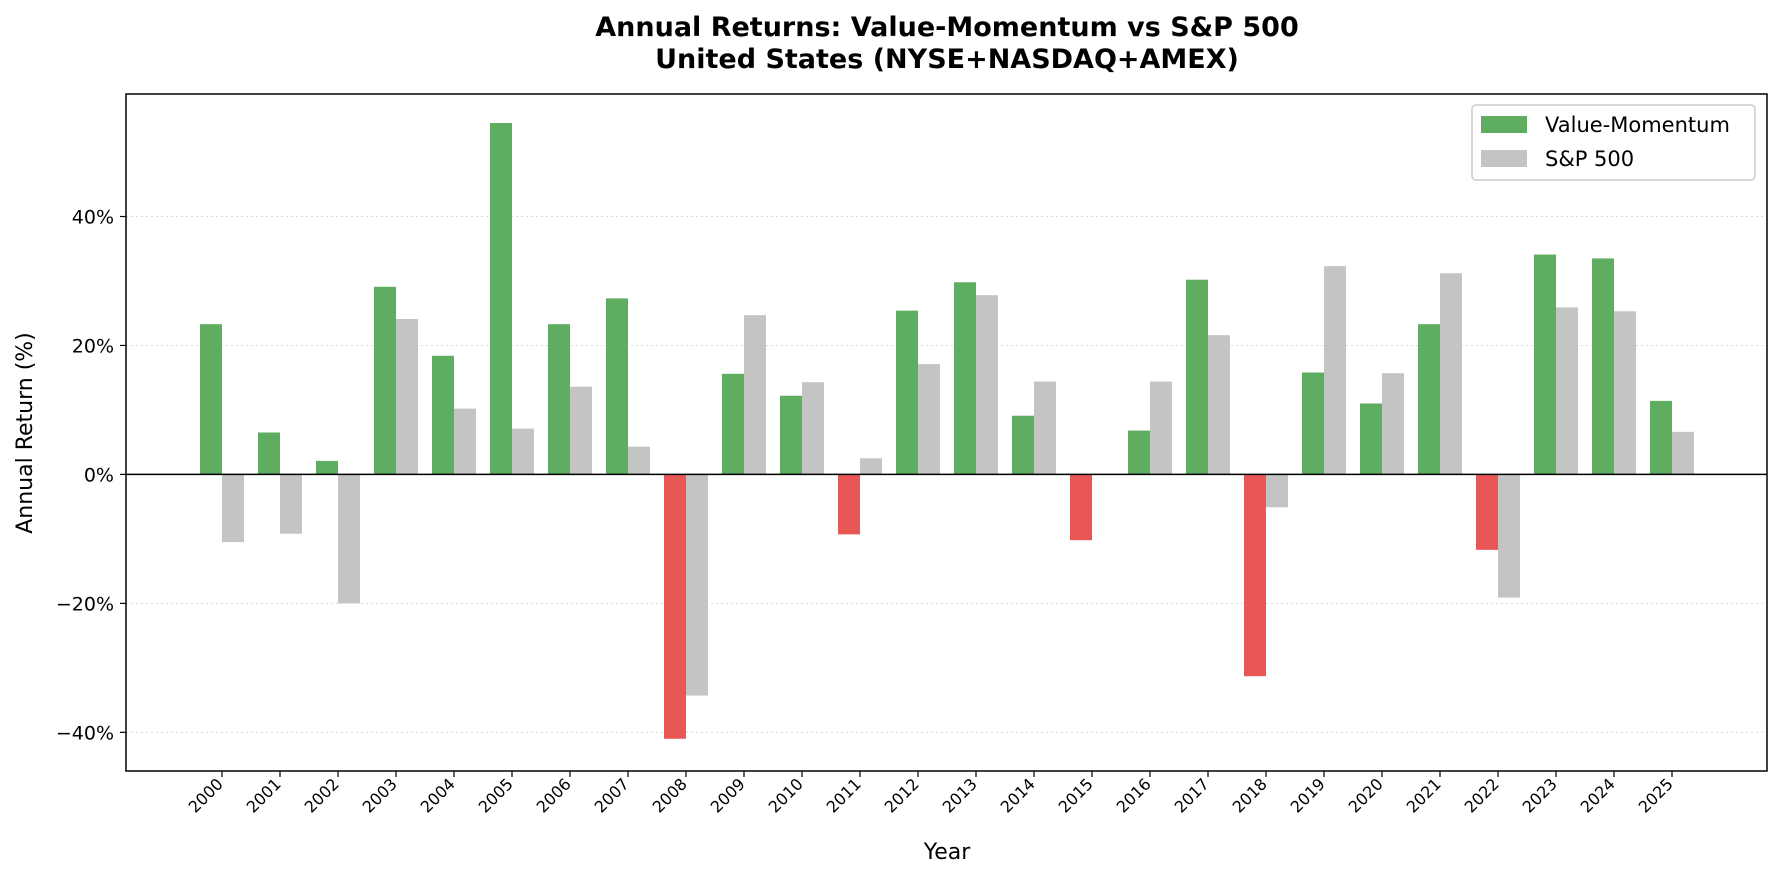 This screenshot has height=884, width=1782. Describe the element at coordinates (85, 604) in the screenshot. I see `y-tick-label: −20%` at that location.